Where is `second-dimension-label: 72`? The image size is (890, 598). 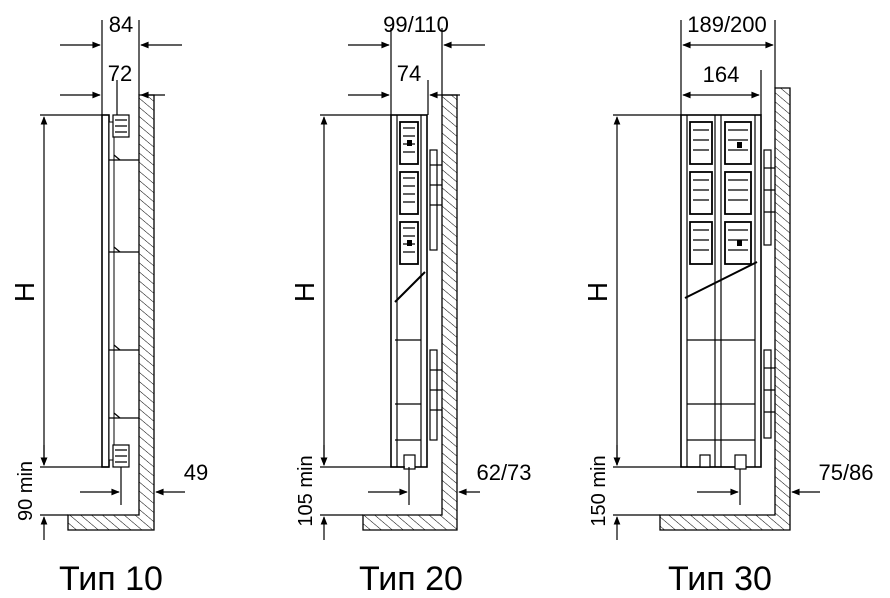 second-dimension-label: 72 is located at coordinates (120, 73).